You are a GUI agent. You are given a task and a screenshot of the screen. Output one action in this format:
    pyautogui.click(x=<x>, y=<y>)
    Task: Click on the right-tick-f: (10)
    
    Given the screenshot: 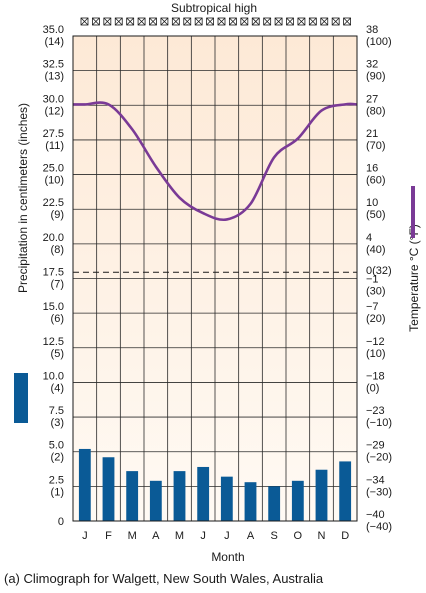 What is the action you would take?
    pyautogui.click(x=376, y=354)
    